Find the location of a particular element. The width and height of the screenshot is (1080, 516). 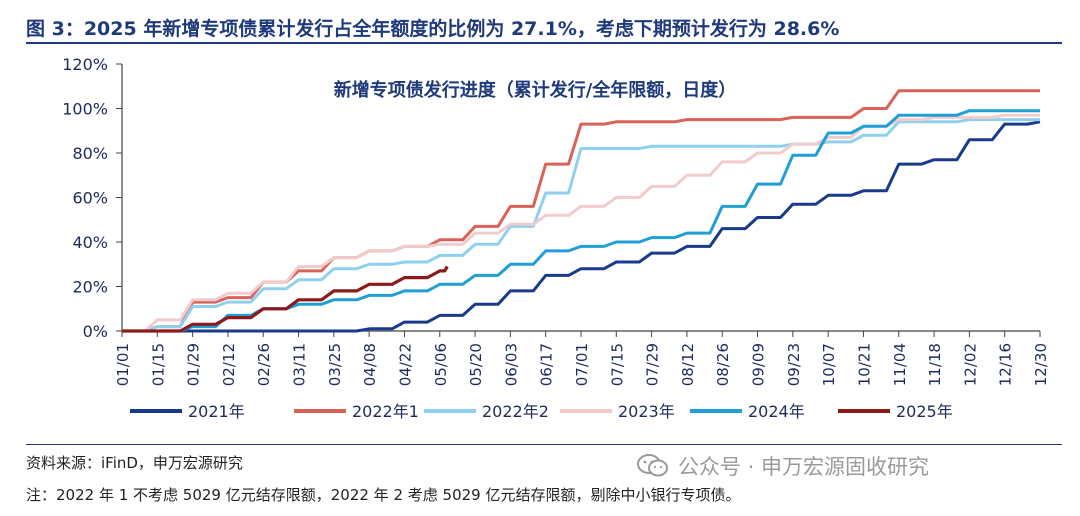

x-tick-label: 08/12 is located at coordinates (688, 364).